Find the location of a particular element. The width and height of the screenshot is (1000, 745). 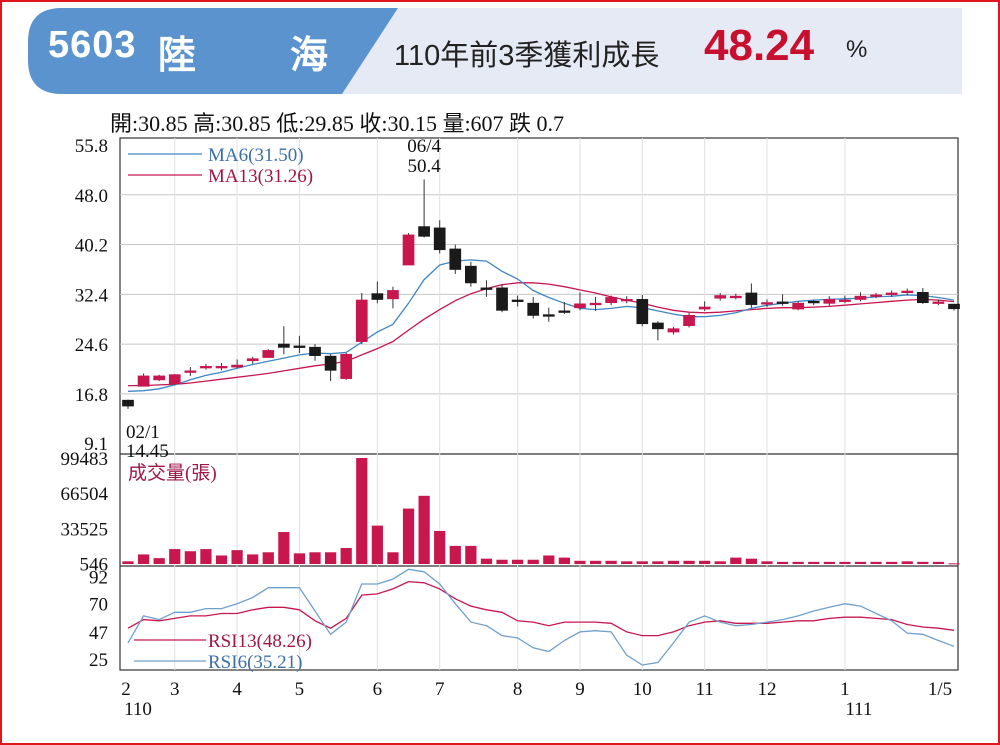

stock-code: 5603 is located at coordinates (92, 45).